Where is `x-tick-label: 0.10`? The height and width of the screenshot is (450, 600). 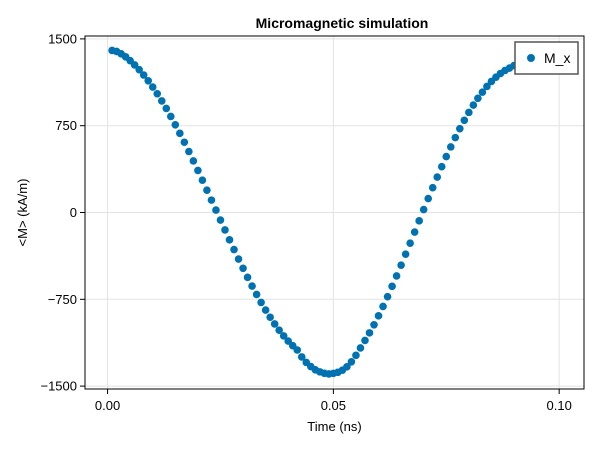
x-tick-label: 0.10 is located at coordinates (559, 405).